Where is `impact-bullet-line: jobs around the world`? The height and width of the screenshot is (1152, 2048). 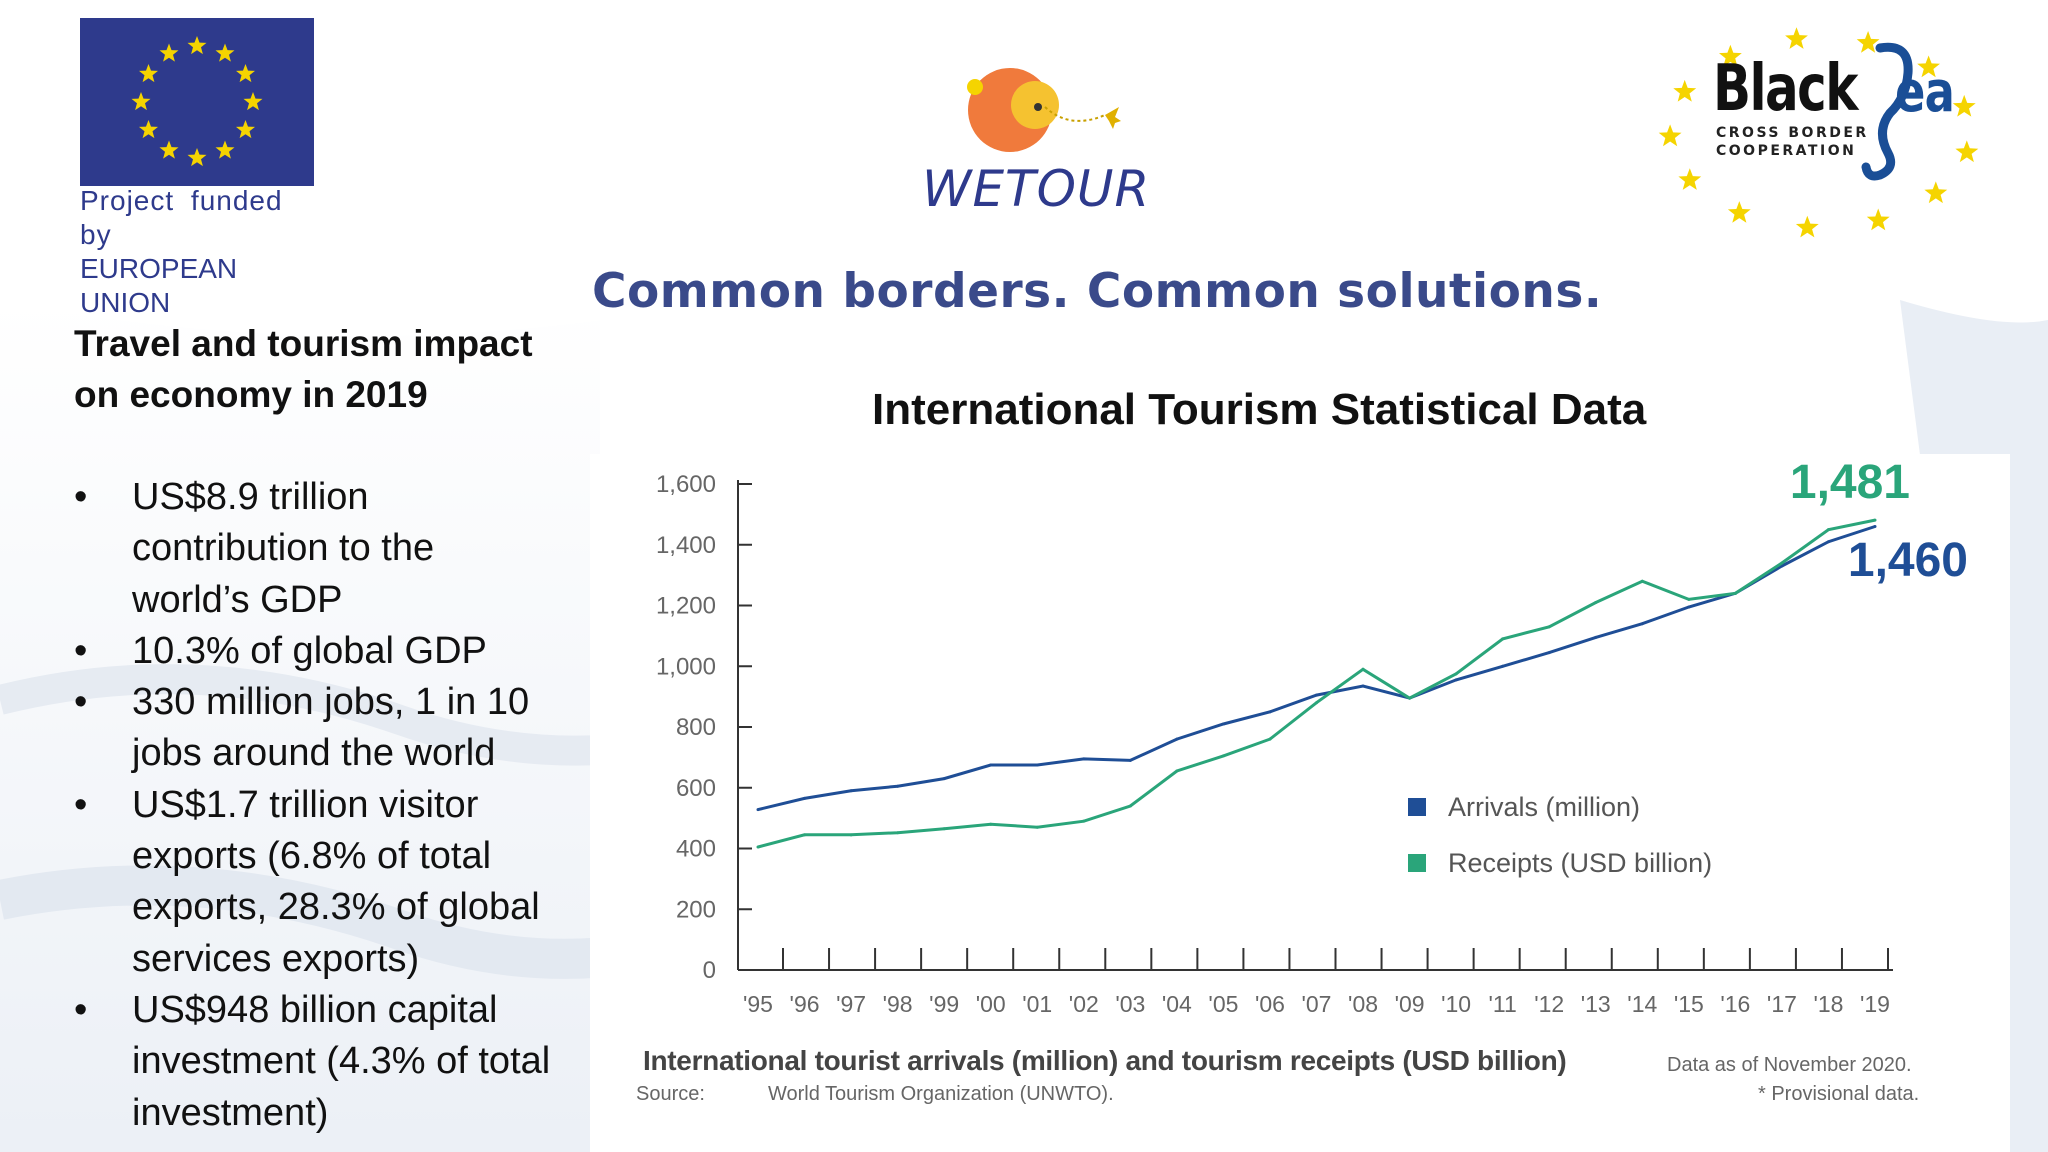
impact-bullet-line: jobs around the world is located at coordinates (314, 753).